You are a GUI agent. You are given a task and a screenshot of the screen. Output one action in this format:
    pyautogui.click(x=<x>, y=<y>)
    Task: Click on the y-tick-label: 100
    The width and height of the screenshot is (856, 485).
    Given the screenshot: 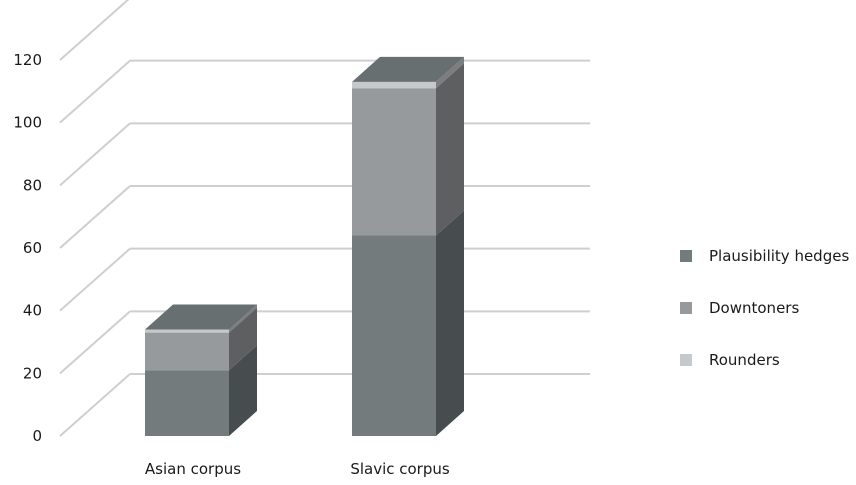 What is the action you would take?
    pyautogui.click(x=27, y=123)
    